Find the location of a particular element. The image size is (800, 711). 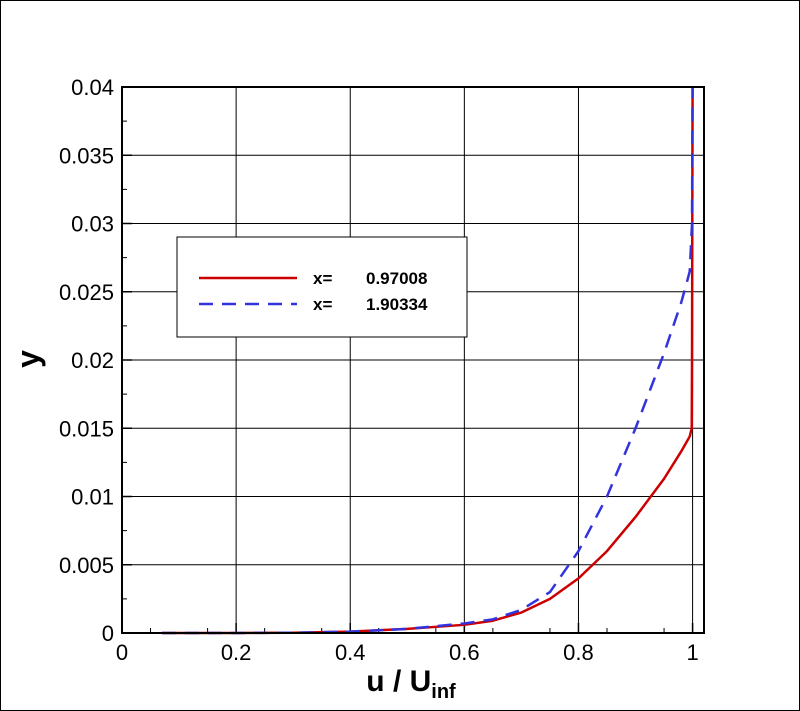

legend-box is located at coordinates (322, 287).